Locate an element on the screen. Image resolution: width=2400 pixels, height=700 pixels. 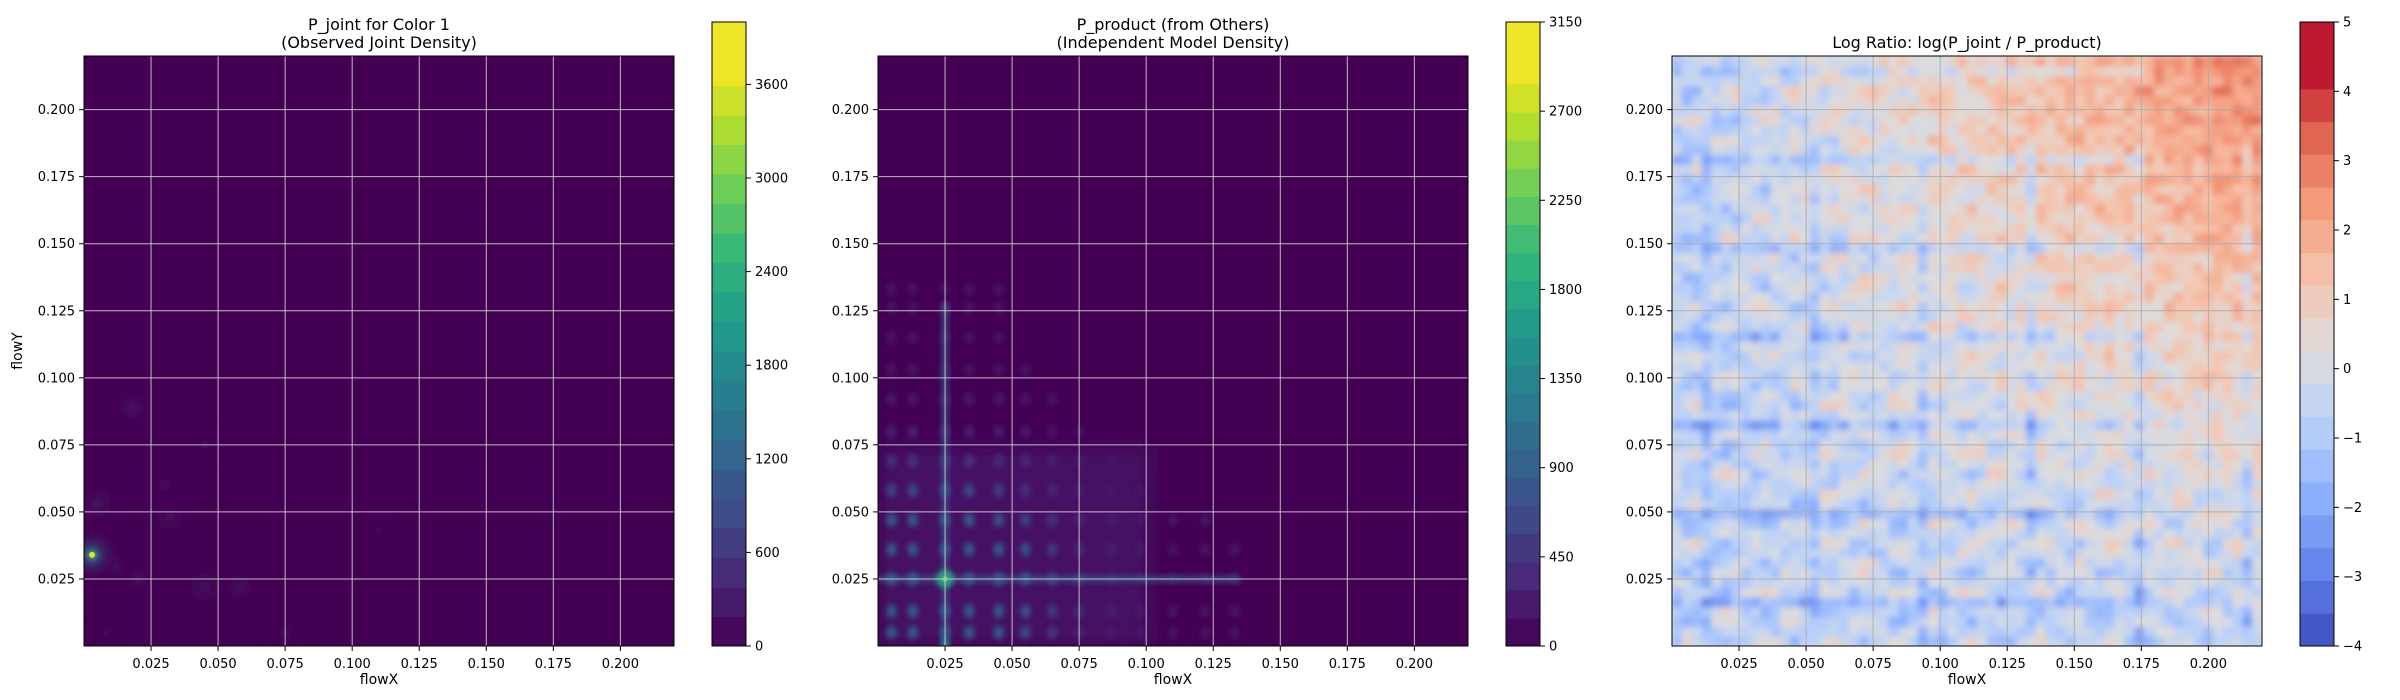
x-tick-label: 0.075 is located at coordinates (1873, 664).